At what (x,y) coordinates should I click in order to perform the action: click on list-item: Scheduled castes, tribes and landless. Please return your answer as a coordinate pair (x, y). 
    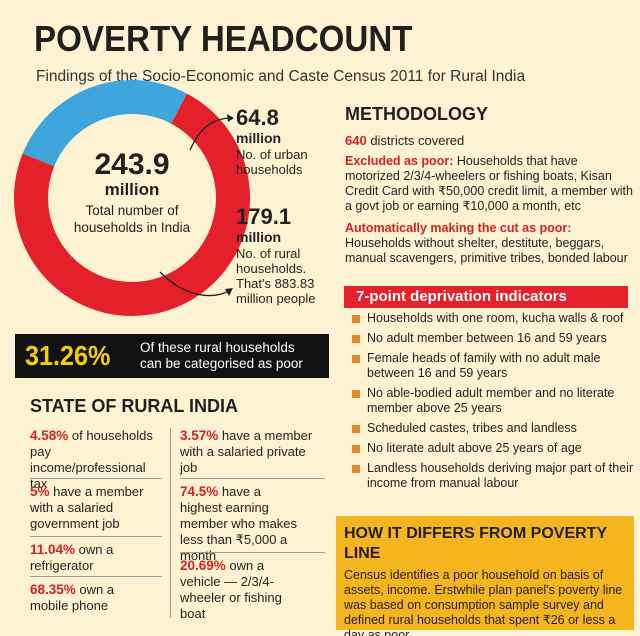
    Looking at the image, I should click on (493, 428).